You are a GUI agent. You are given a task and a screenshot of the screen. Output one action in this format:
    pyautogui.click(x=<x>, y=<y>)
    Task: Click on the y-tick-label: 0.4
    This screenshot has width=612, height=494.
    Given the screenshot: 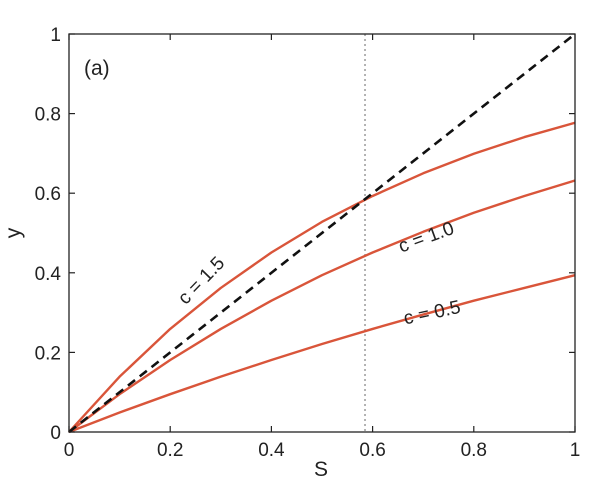 What is the action you would take?
    pyautogui.click(x=48, y=274)
    